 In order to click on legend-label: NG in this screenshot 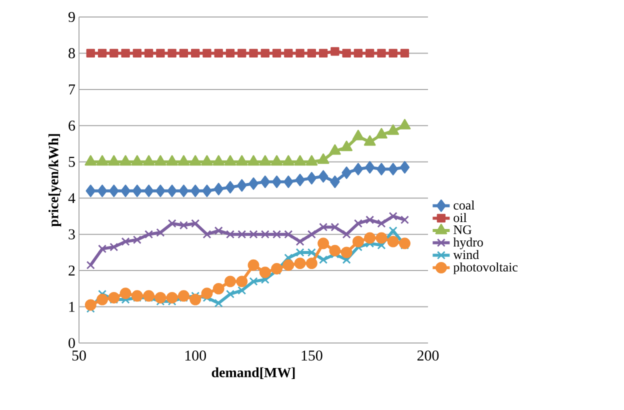, I will do `click(463, 229)`.